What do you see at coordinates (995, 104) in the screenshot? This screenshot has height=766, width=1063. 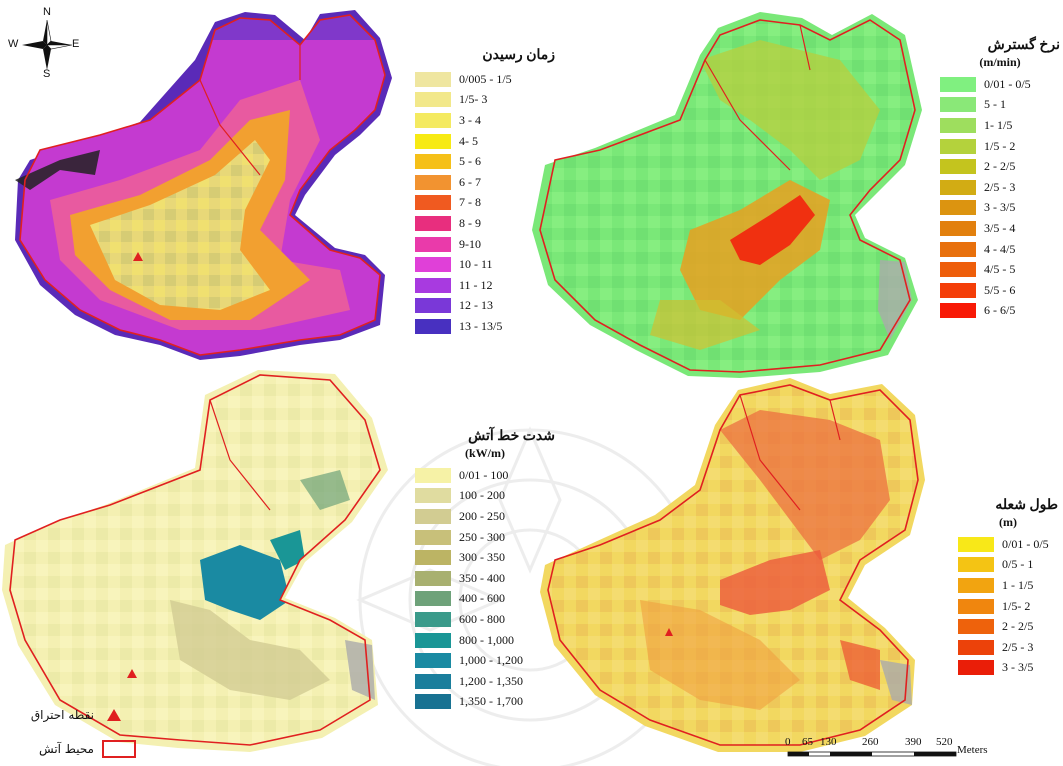 I see `legend-label: 5 - 1` at bounding box center [995, 104].